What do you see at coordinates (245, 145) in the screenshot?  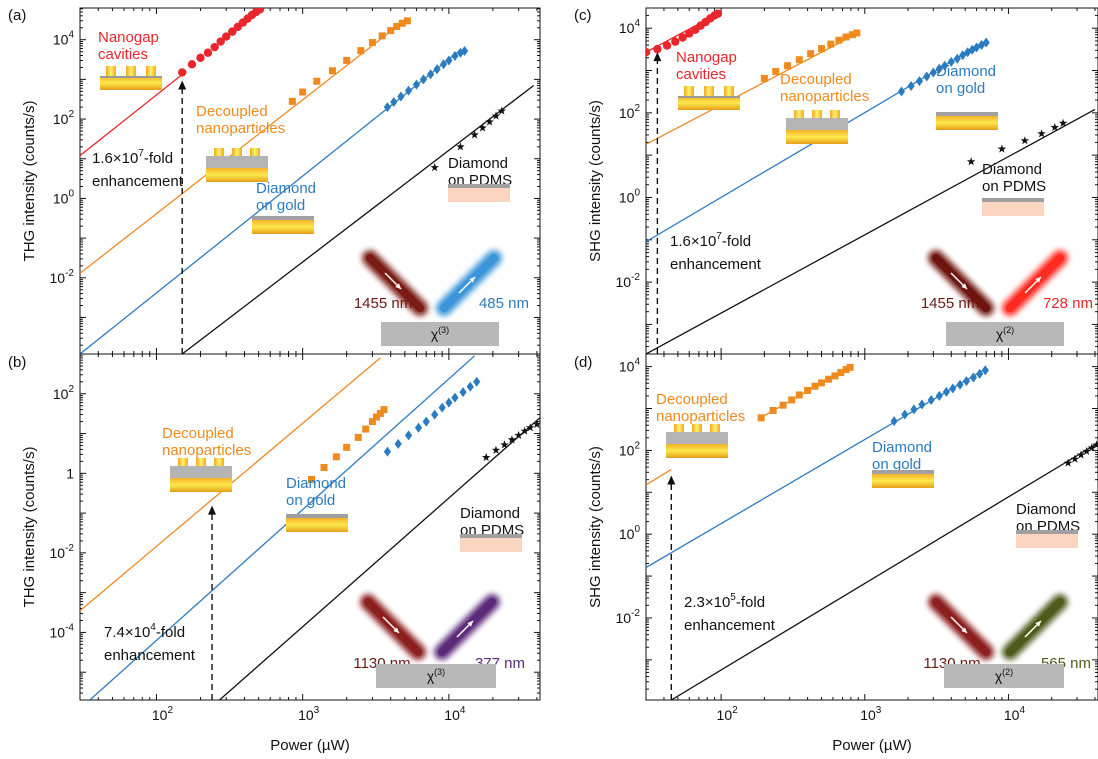 I see `series-decoupled-nanoparticles` at bounding box center [245, 145].